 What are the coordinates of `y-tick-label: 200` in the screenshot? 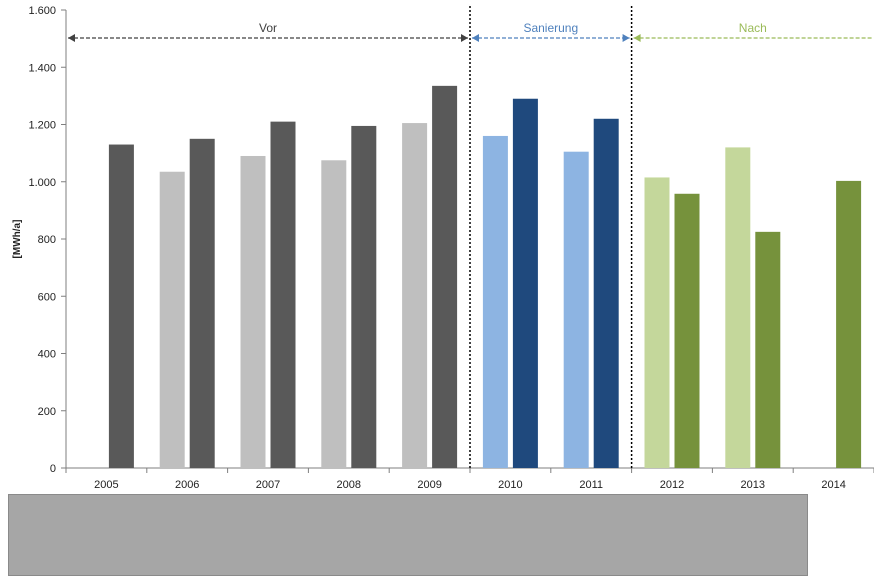 It's located at (47, 412).